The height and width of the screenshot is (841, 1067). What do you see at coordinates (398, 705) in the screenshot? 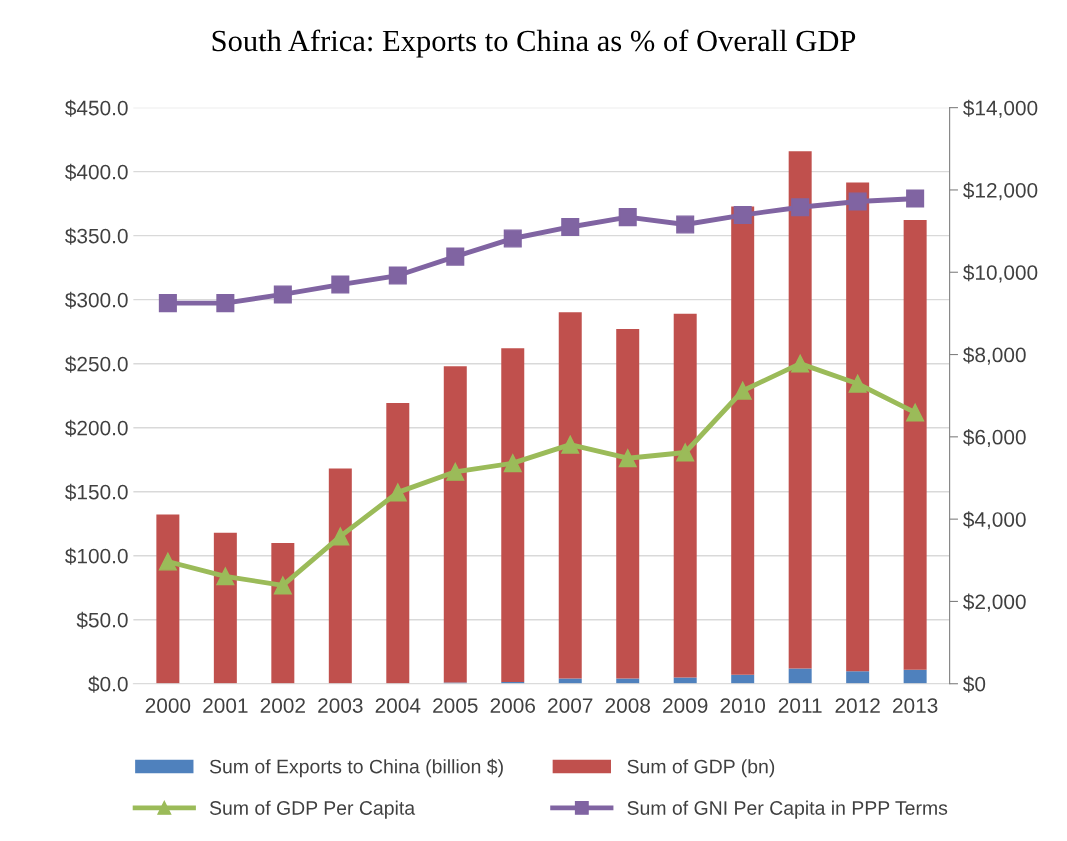
I see `x-tick-label: 2004` at bounding box center [398, 705].